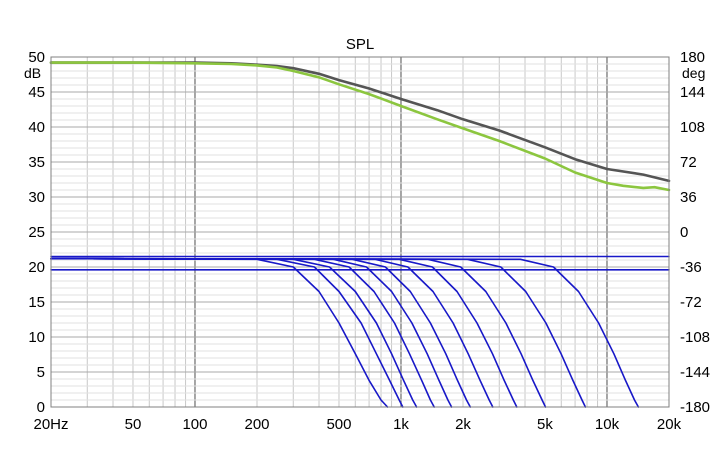 Image resolution: width=720 pixels, height=454 pixels. I want to click on right-axis-ticks: 180 144 108 72 36 0 -36 -72 -108 -144 -180, so click(695, 232).